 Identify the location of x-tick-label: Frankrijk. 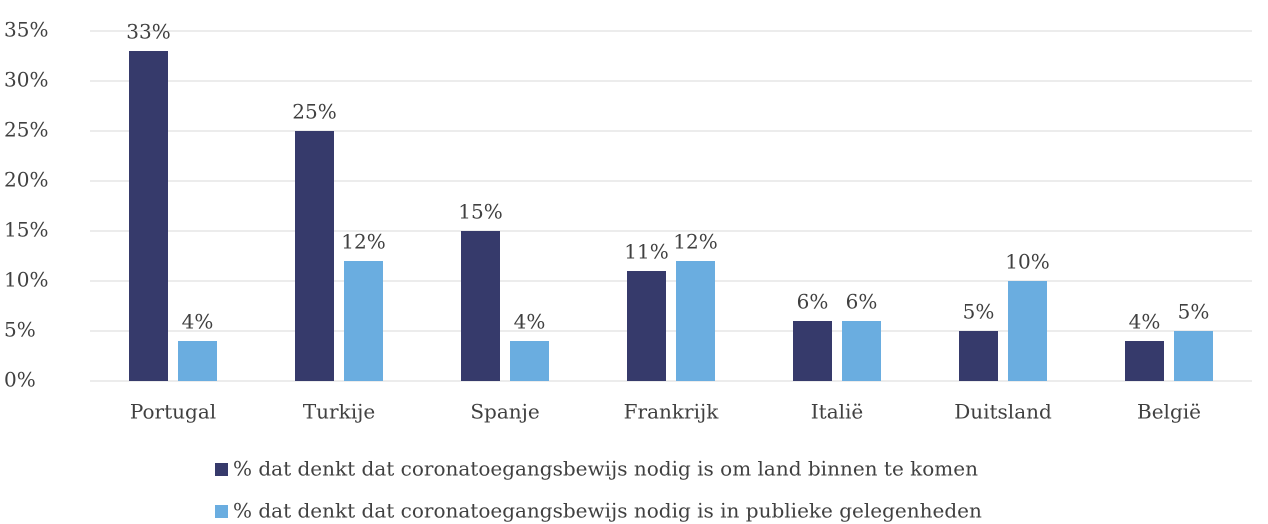
(672, 412).